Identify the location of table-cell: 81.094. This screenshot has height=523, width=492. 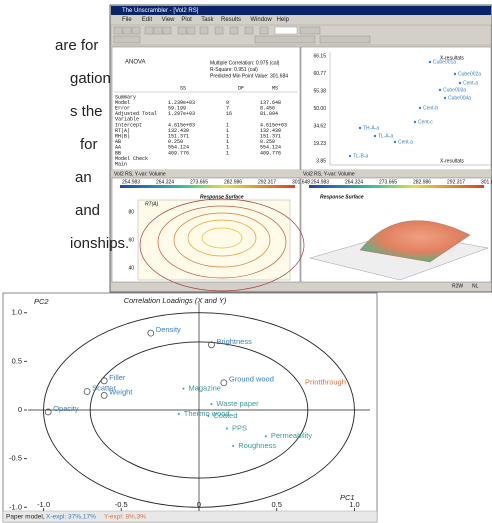
(269, 114).